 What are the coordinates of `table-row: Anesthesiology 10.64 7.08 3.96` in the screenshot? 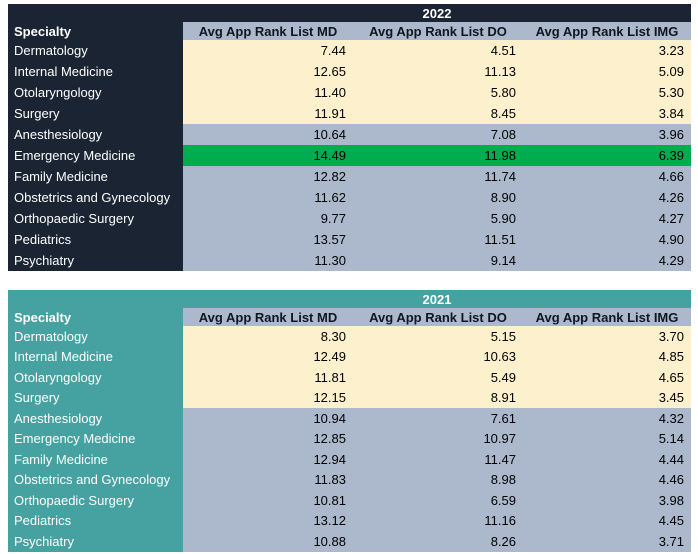 It's located at (349, 134).